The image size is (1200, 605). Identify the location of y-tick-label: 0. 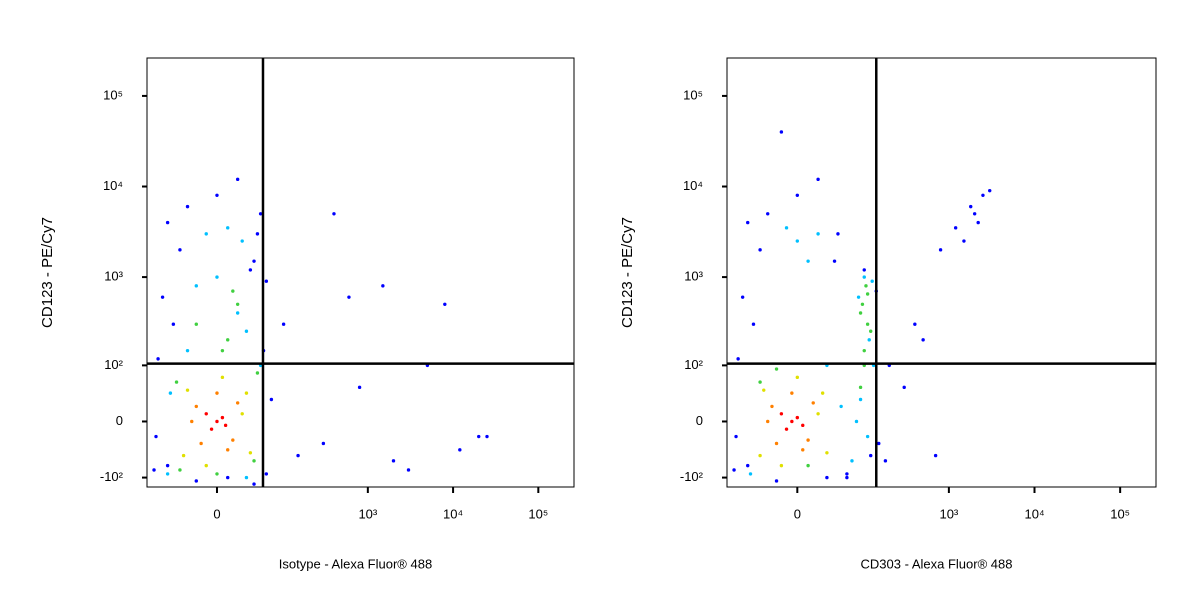
(699, 420).